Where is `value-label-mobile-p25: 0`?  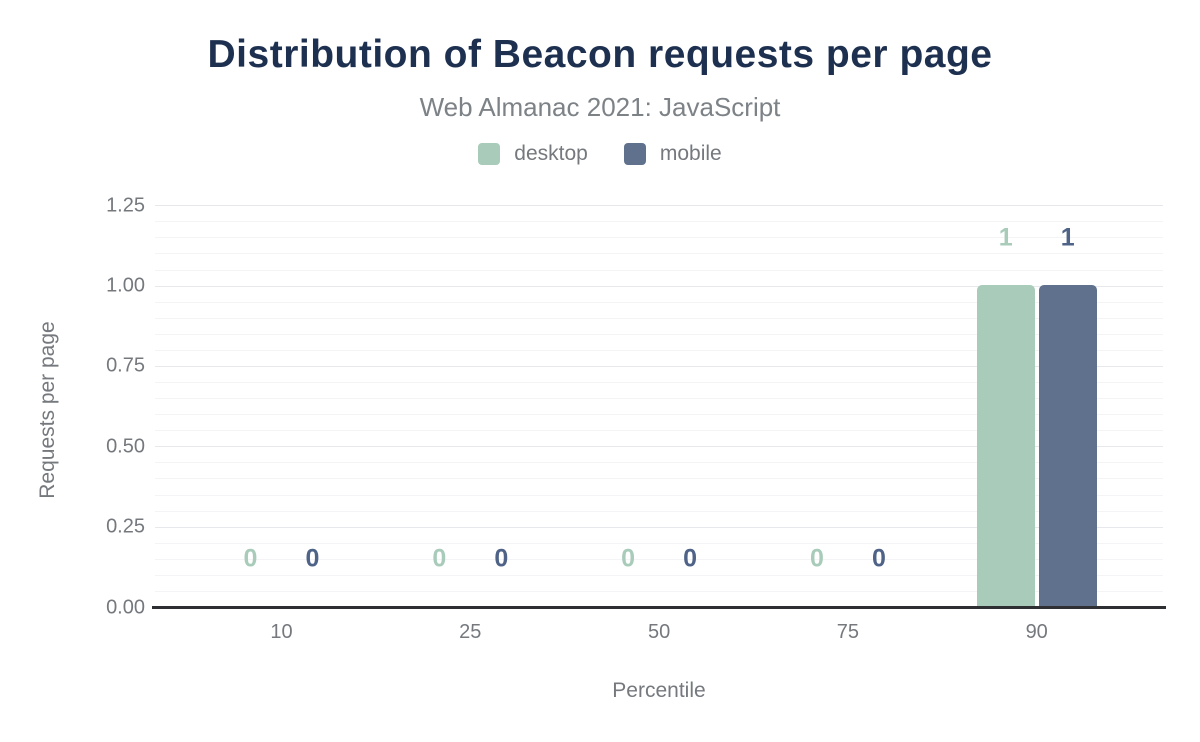
value-label-mobile-p25: 0 is located at coordinates (501, 558).